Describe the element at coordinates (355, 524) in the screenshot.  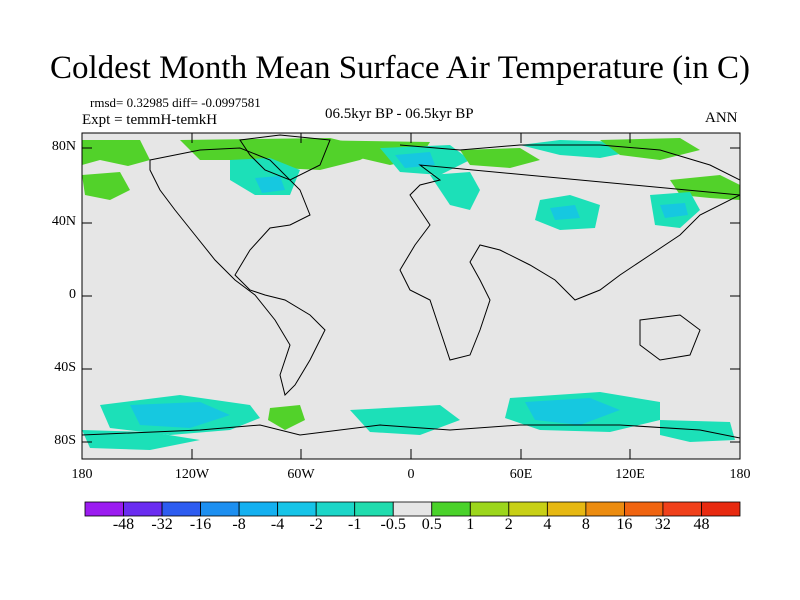
I see `colorbar-label: -1` at that location.